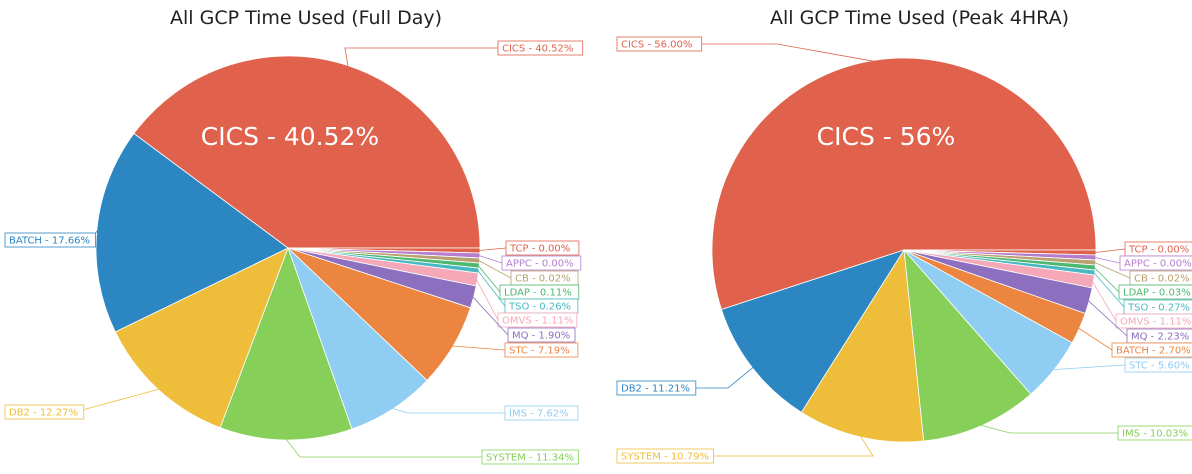  I want to click on callout-label-ims: IMS - 10.03%, so click(1155, 434).